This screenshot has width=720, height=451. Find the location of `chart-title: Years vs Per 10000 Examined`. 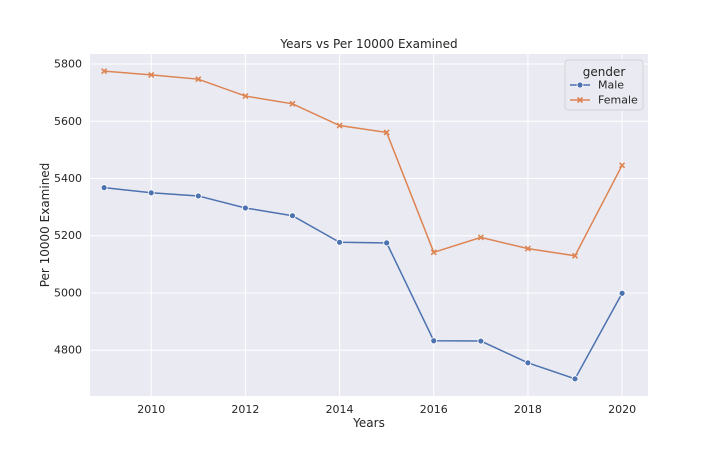

chart-title: Years vs Per 10000 Examined is located at coordinates (368, 44).